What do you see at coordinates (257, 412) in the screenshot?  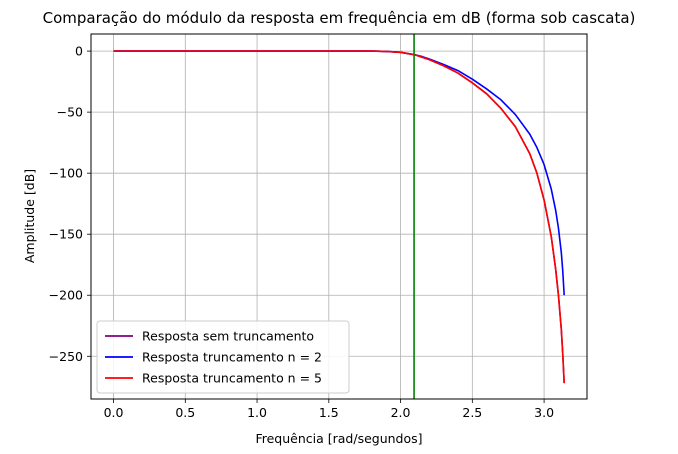 I see `x-tick-label: 1.0` at bounding box center [257, 412].